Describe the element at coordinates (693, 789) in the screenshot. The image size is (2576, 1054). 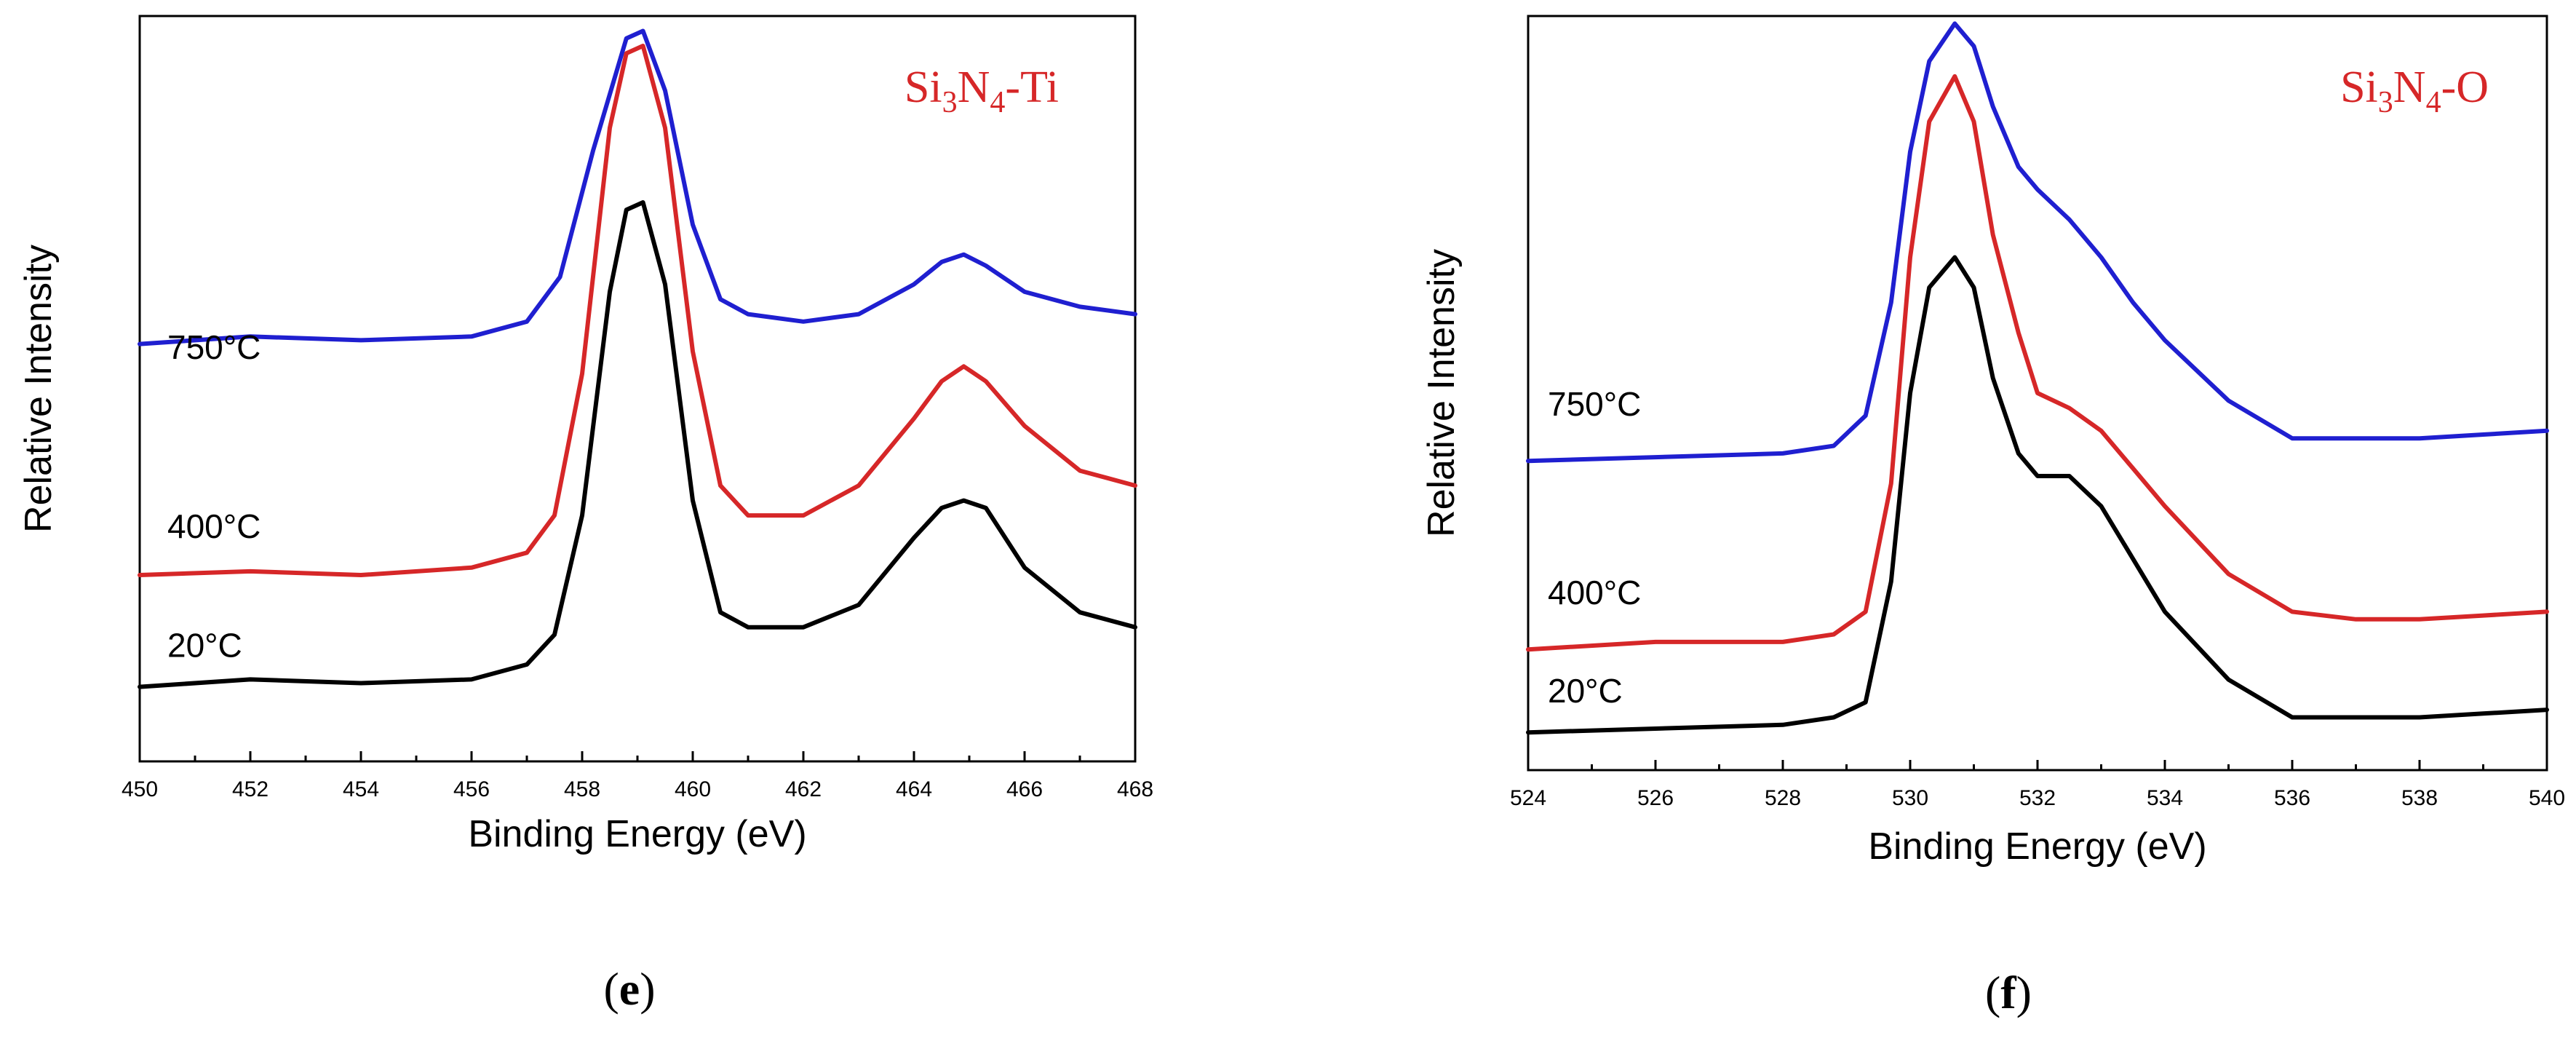
I see `x-tick-label: 460` at that location.